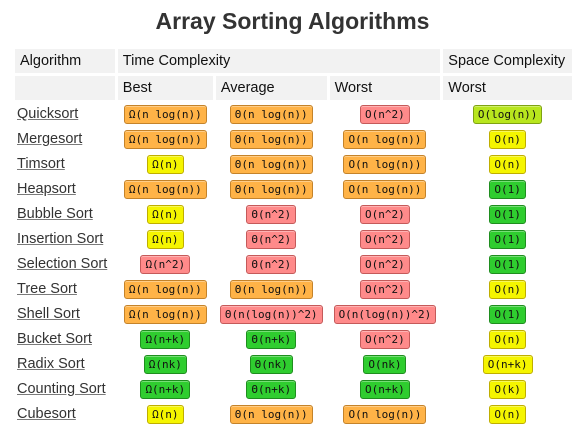  I want to click on worst-complexity-cell: O(nk), so click(385, 364).